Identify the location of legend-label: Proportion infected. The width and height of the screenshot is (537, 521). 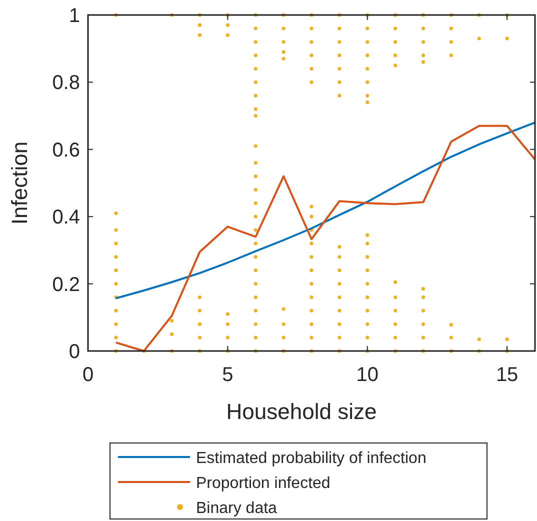
(263, 483).